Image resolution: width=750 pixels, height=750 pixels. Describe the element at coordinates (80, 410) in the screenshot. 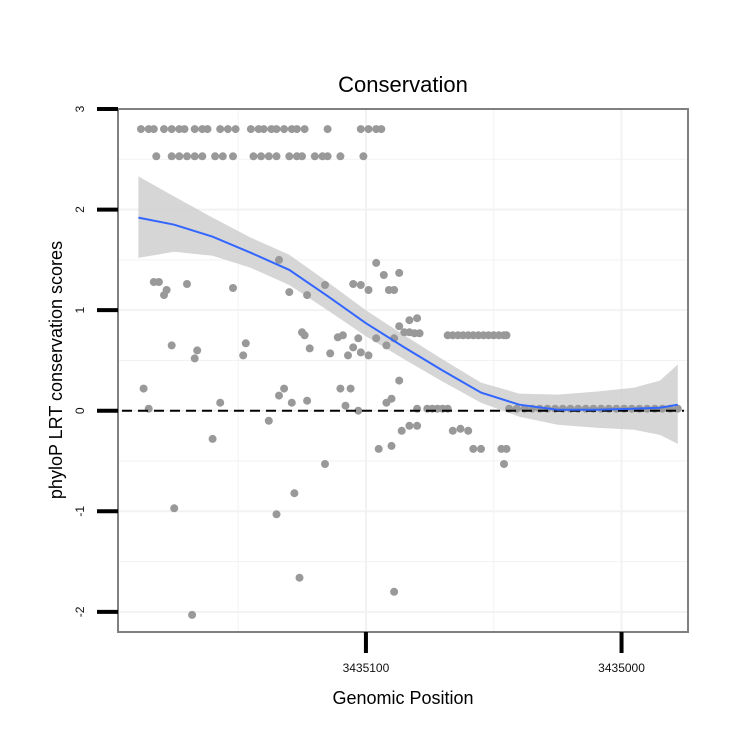

I see `y-tick-label: 0` at that location.